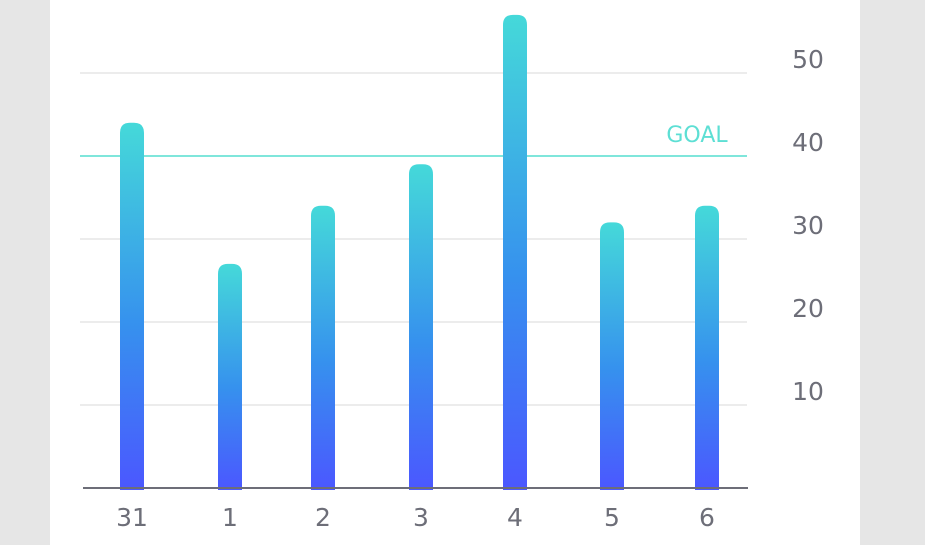  Describe the element at coordinates (707, 517) in the screenshot. I see `x-tick-label: 6` at that location.